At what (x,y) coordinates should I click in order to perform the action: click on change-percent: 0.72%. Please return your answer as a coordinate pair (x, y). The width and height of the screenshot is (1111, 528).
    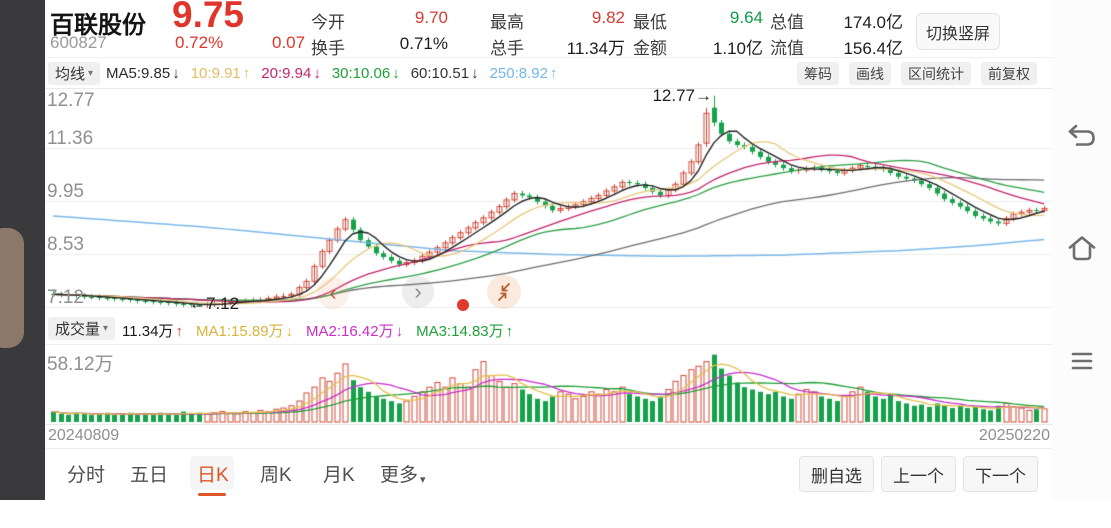
    Looking at the image, I should click on (199, 42).